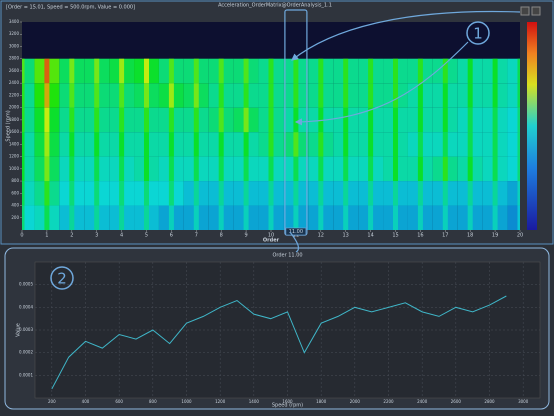 Image resolution: width=554 pixels, height=416 pixels. What do you see at coordinates (221, 236) in the screenshot?
I see `x-tick-label: 8` at bounding box center [221, 236].